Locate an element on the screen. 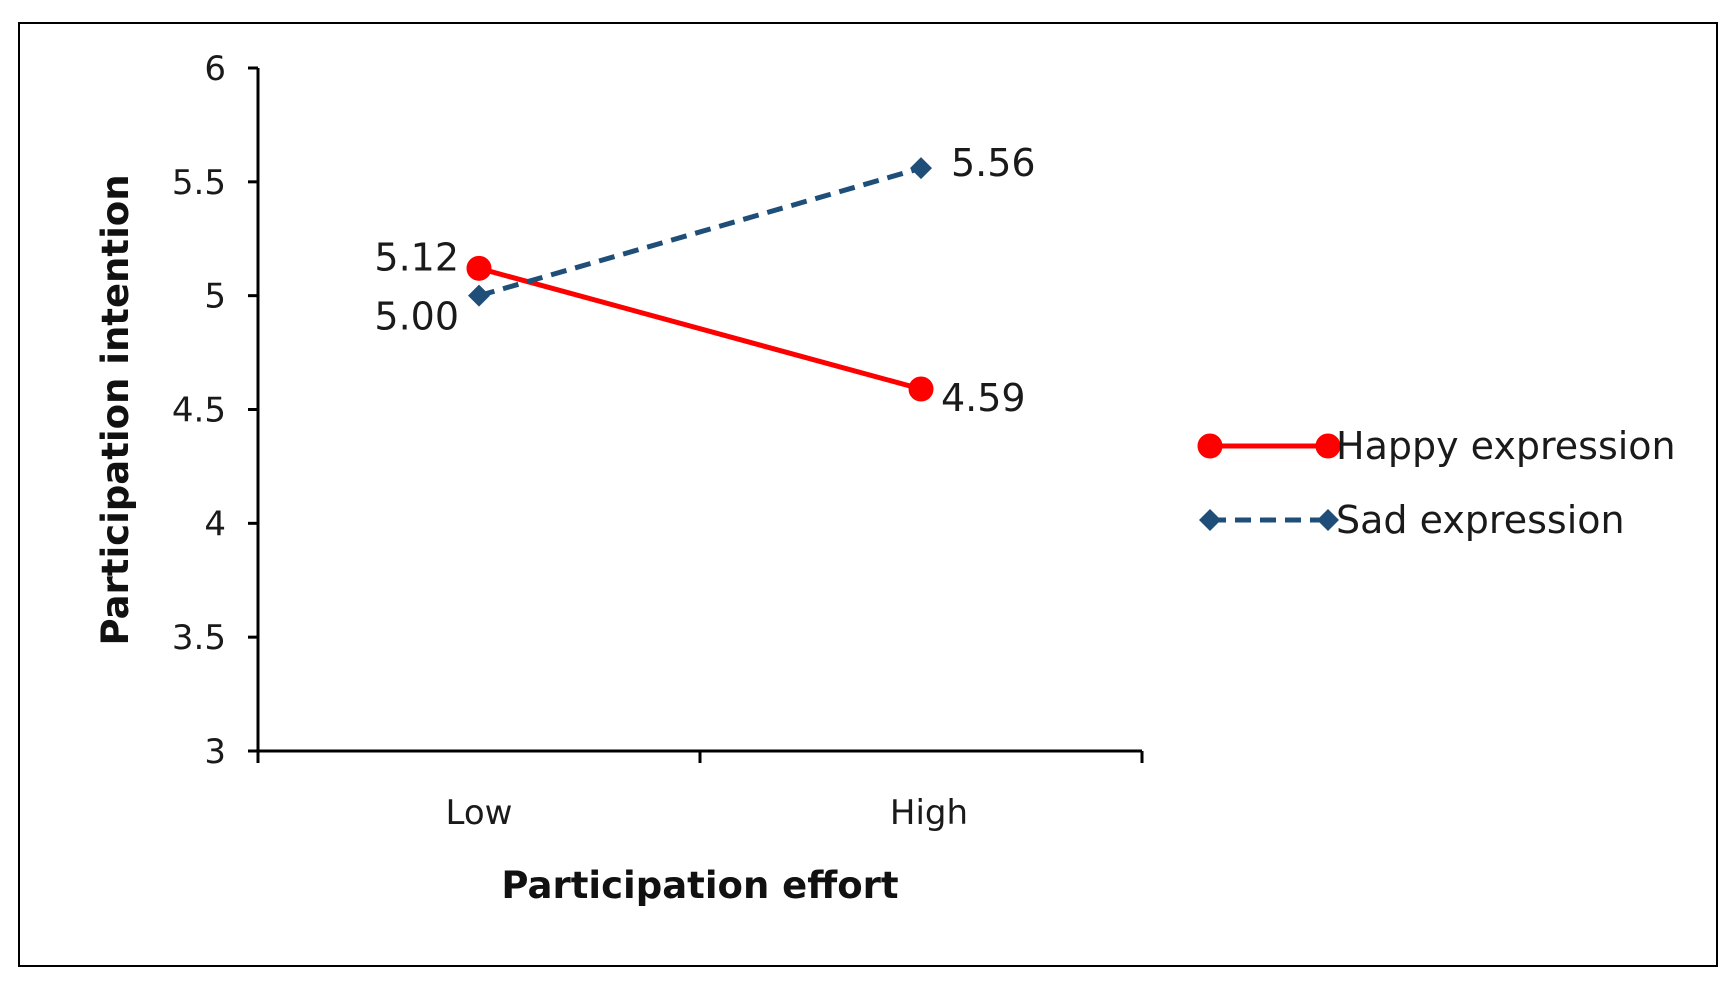 This screenshot has width=1734, height=989. x-ticks: Low High is located at coordinates (700, 792).